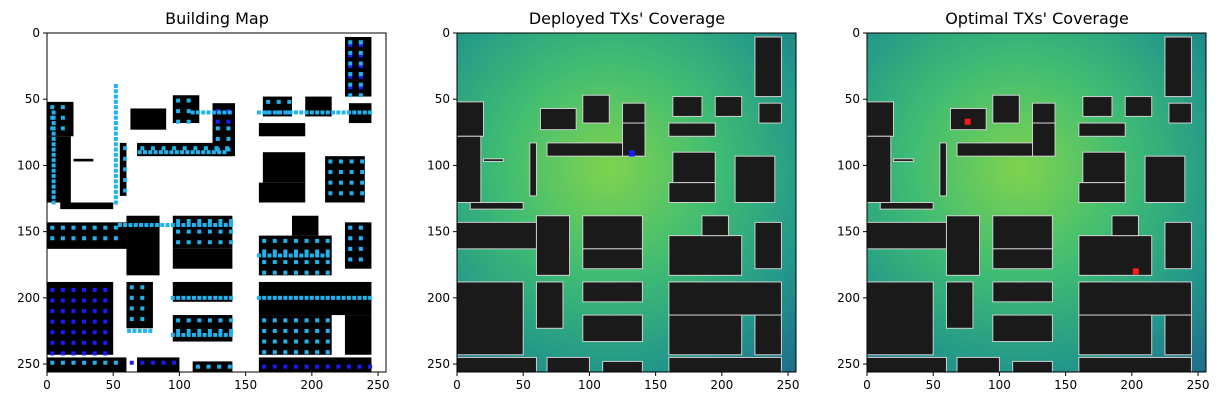 The height and width of the screenshot is (407, 1224). I want to click on y-tick-label: 250, so click(438, 364).